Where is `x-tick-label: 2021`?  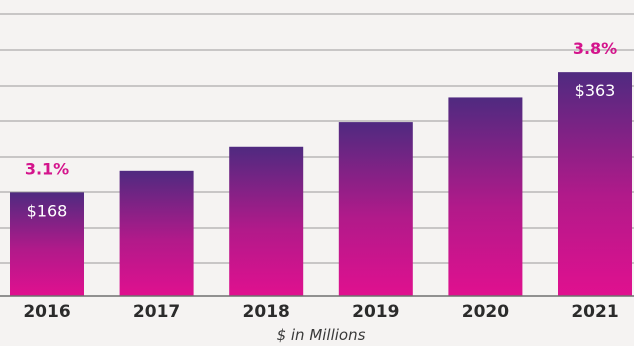 x-tick-label: 2021 is located at coordinates (594, 312).